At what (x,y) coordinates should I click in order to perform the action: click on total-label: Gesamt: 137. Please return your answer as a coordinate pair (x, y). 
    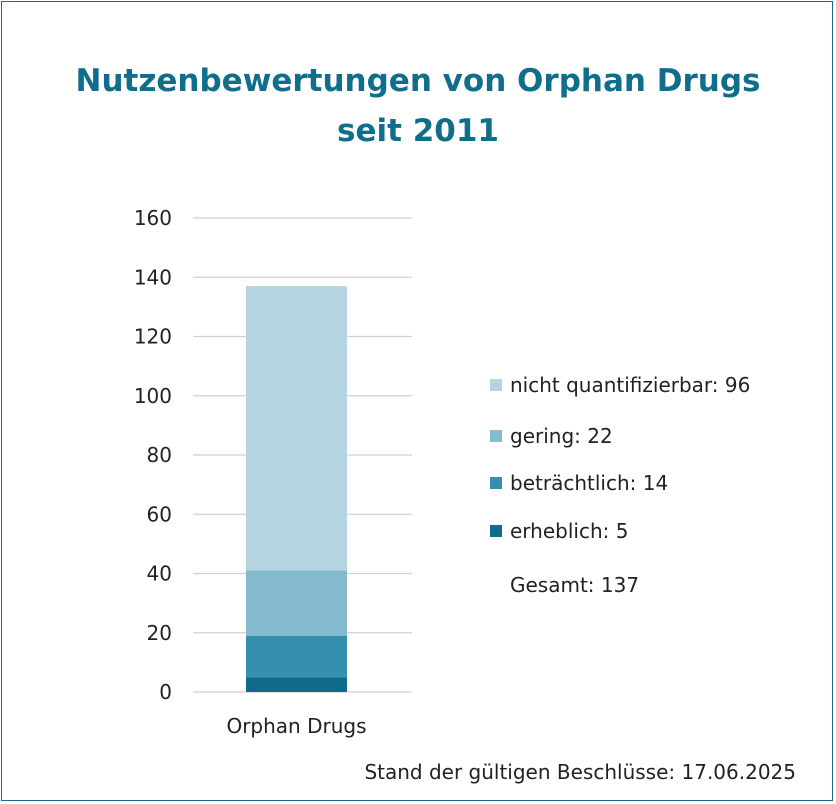
    Looking at the image, I should click on (575, 585).